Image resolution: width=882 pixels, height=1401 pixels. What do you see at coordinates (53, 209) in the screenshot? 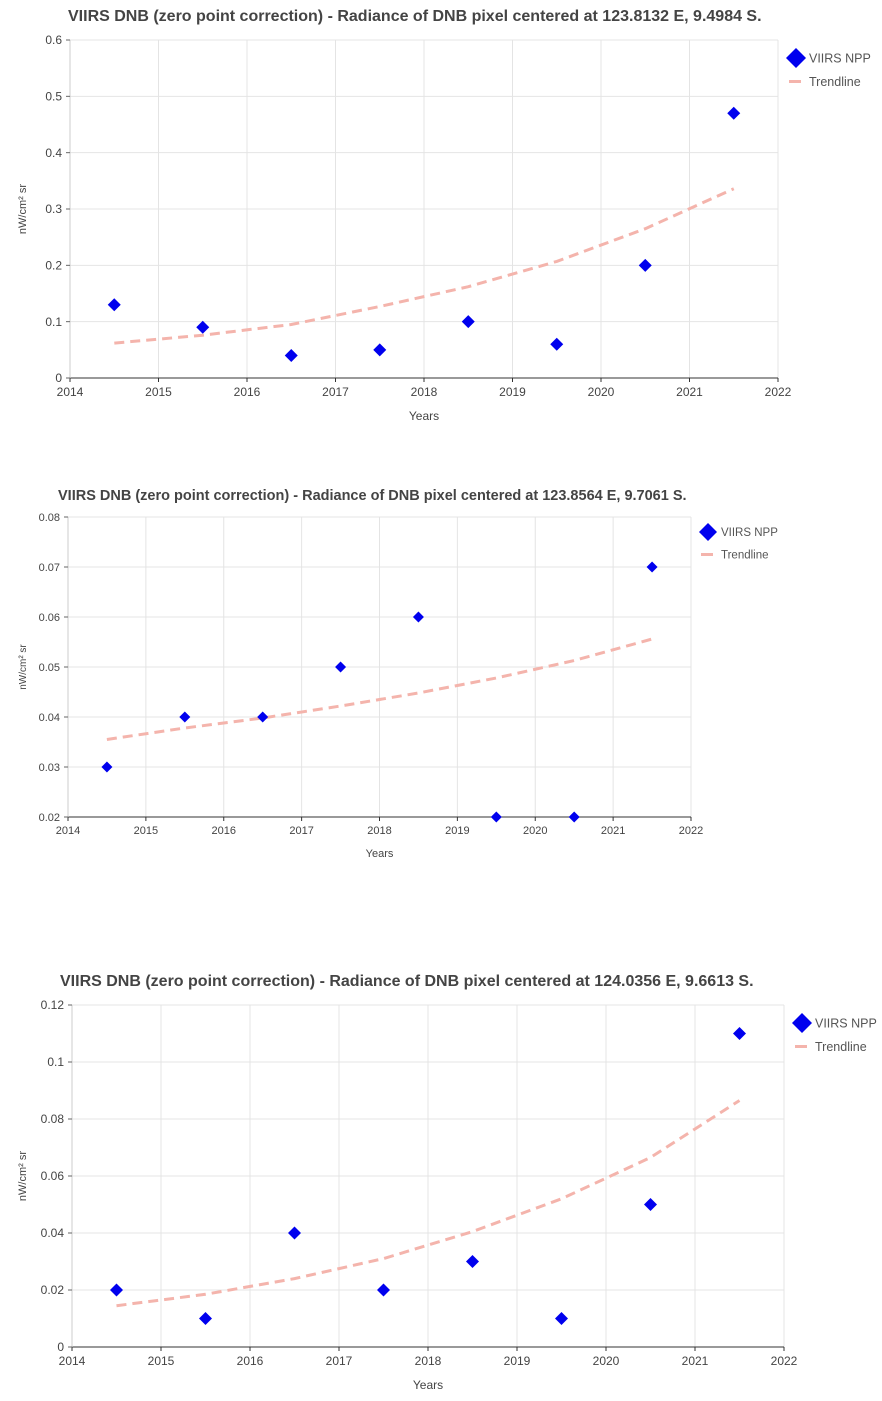
I see `y-tick-label: 0.3` at bounding box center [53, 209].